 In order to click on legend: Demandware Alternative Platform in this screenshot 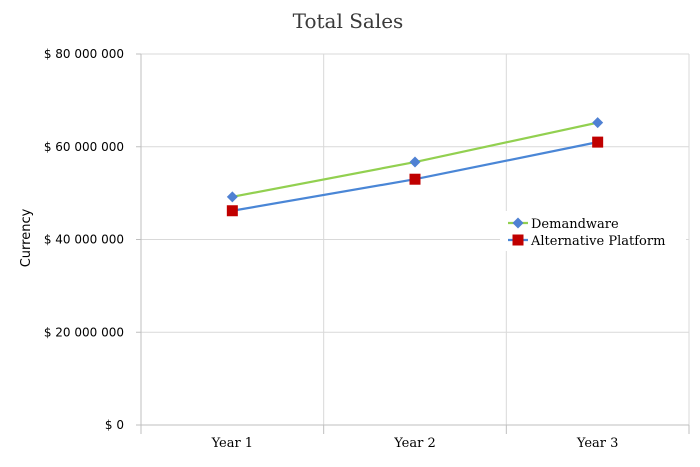, I will do `click(593, 231)`.